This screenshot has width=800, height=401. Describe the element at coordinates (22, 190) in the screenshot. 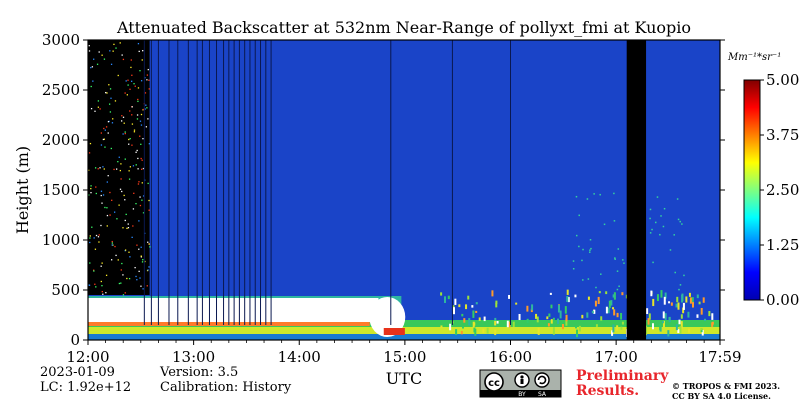

I see `y-axis-label: Height (m)` at that location.